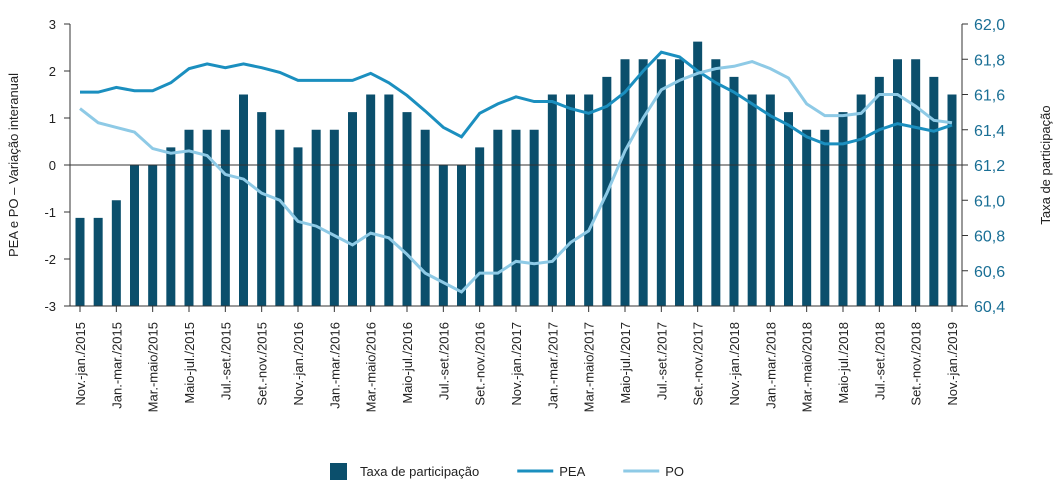  Describe the element at coordinates (770, 365) in the screenshot. I see `x-tick-label: Jan.-mar./2018` at that location.